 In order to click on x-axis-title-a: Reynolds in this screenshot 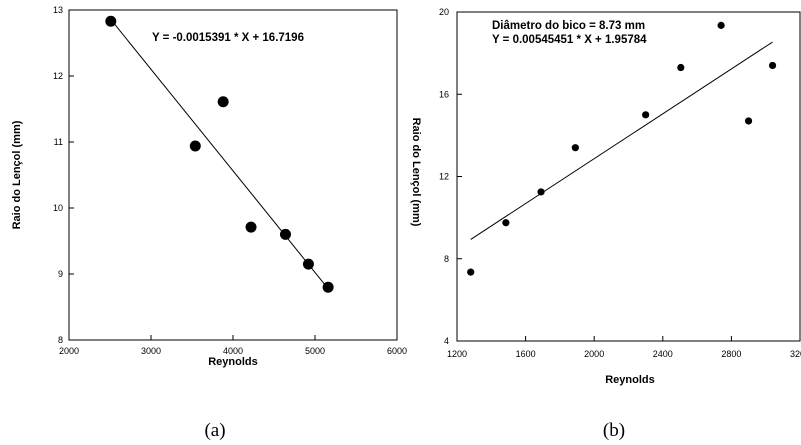, I will do `click(233, 362)`.